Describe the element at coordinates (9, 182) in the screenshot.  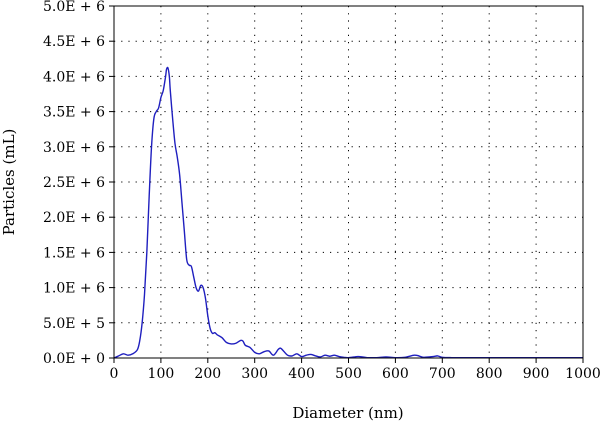
I see `y-axis-title: Particles (mL)` at that location.